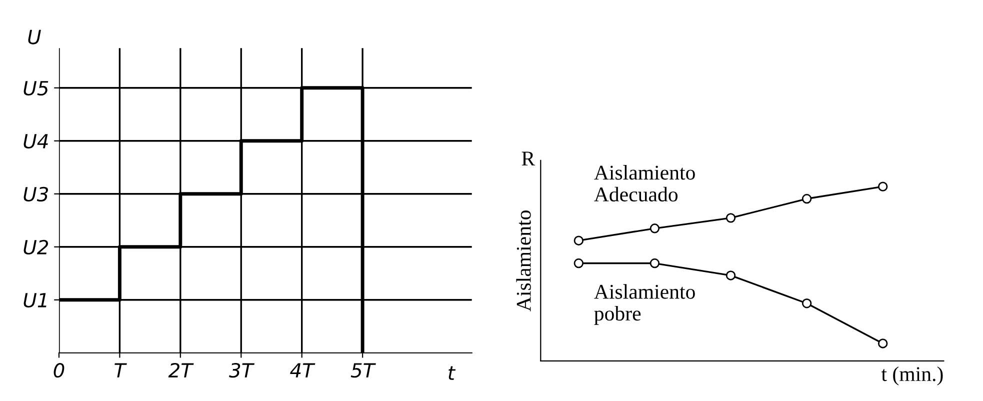 This screenshot has height=401, width=983. I want to click on y-axis-title: Aislamiento, so click(523, 261).